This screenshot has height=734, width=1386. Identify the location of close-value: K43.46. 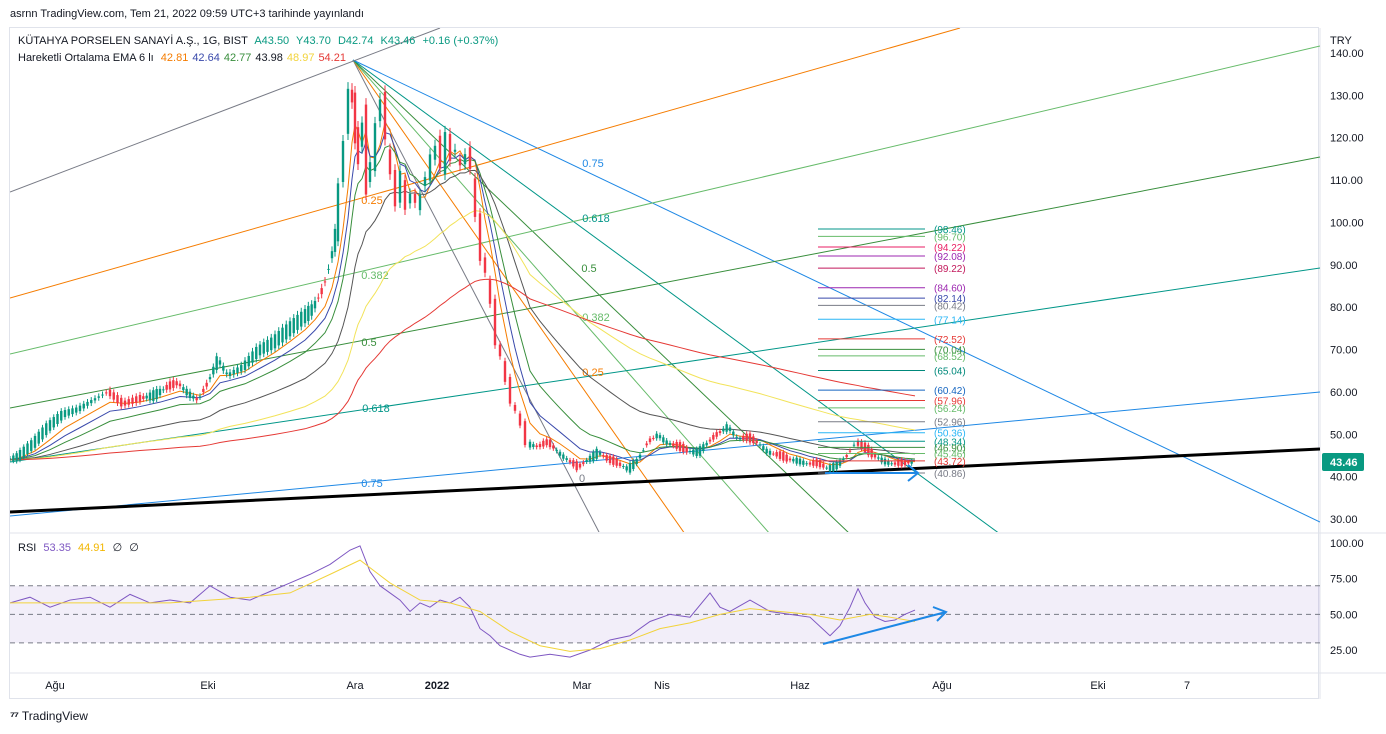
(398, 41).